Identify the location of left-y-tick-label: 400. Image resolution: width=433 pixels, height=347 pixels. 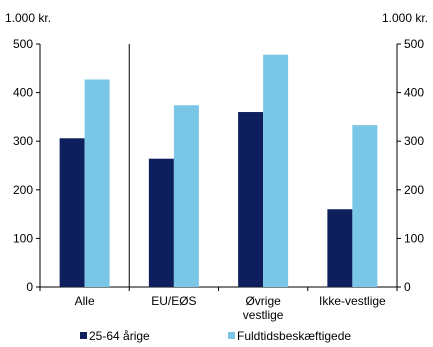
(23, 93).